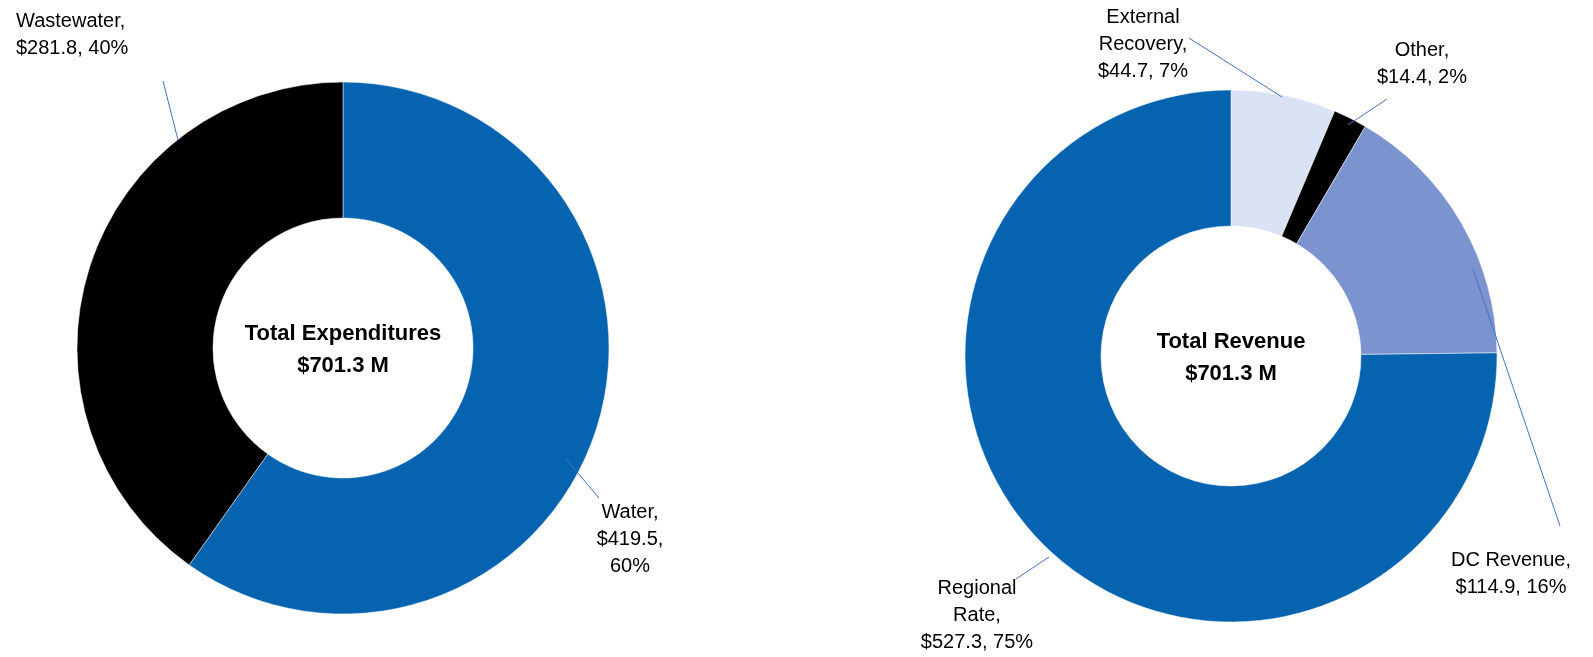  Describe the element at coordinates (1231, 340) in the screenshot. I see `text: Total Revenue` at that location.